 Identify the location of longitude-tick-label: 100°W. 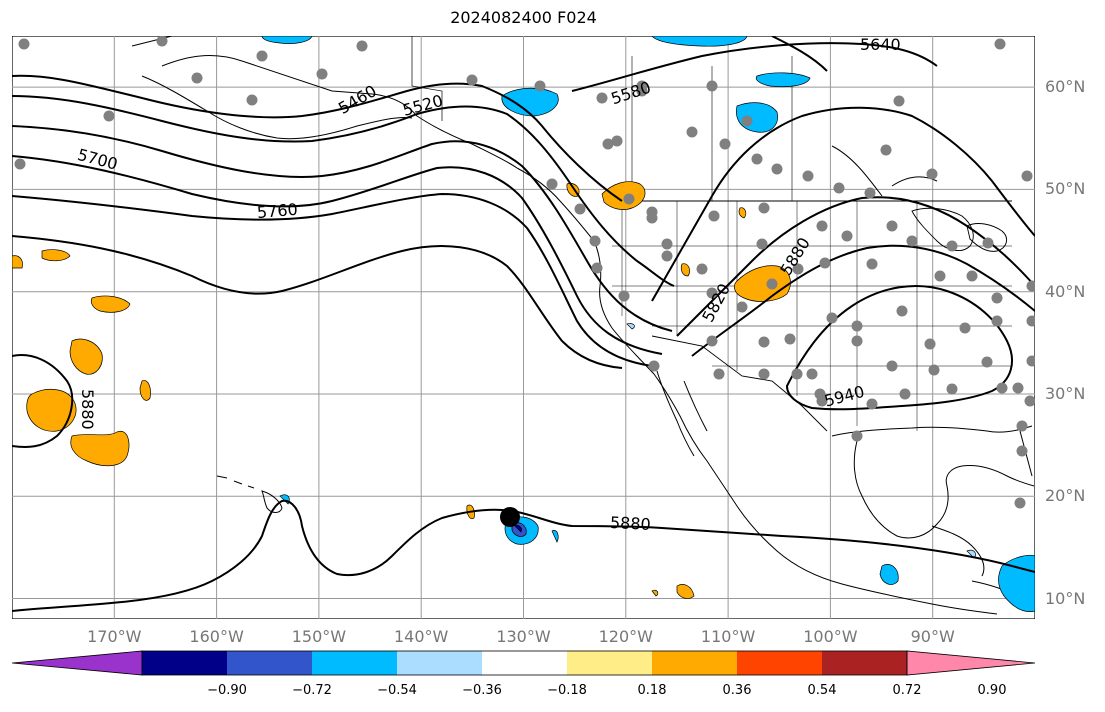
(830, 636).